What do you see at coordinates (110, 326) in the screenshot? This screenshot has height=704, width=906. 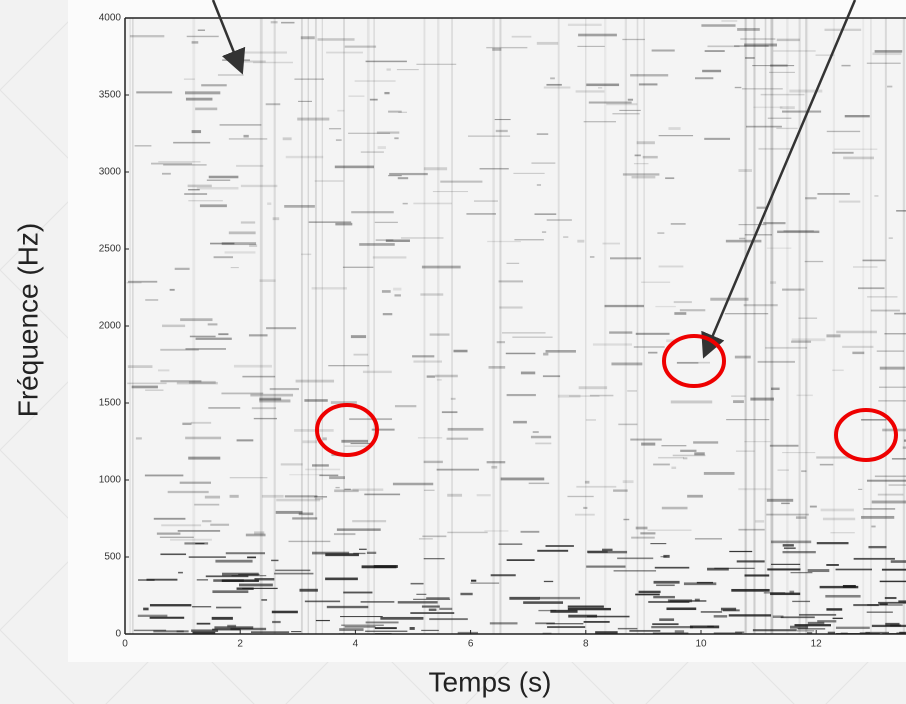 I see `y-tick-label: 2000` at bounding box center [110, 326].